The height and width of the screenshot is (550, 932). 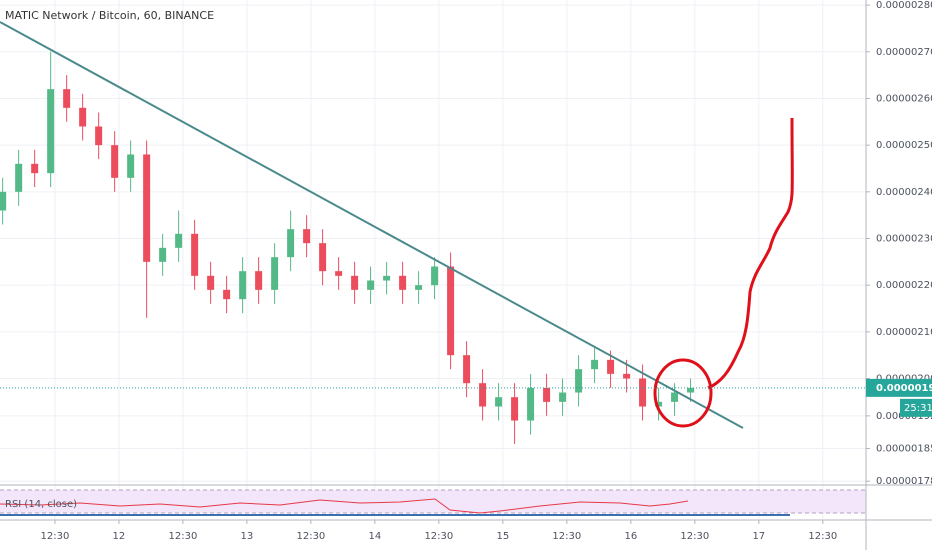 I want to click on x-tick-label: 12, so click(x=119, y=536).